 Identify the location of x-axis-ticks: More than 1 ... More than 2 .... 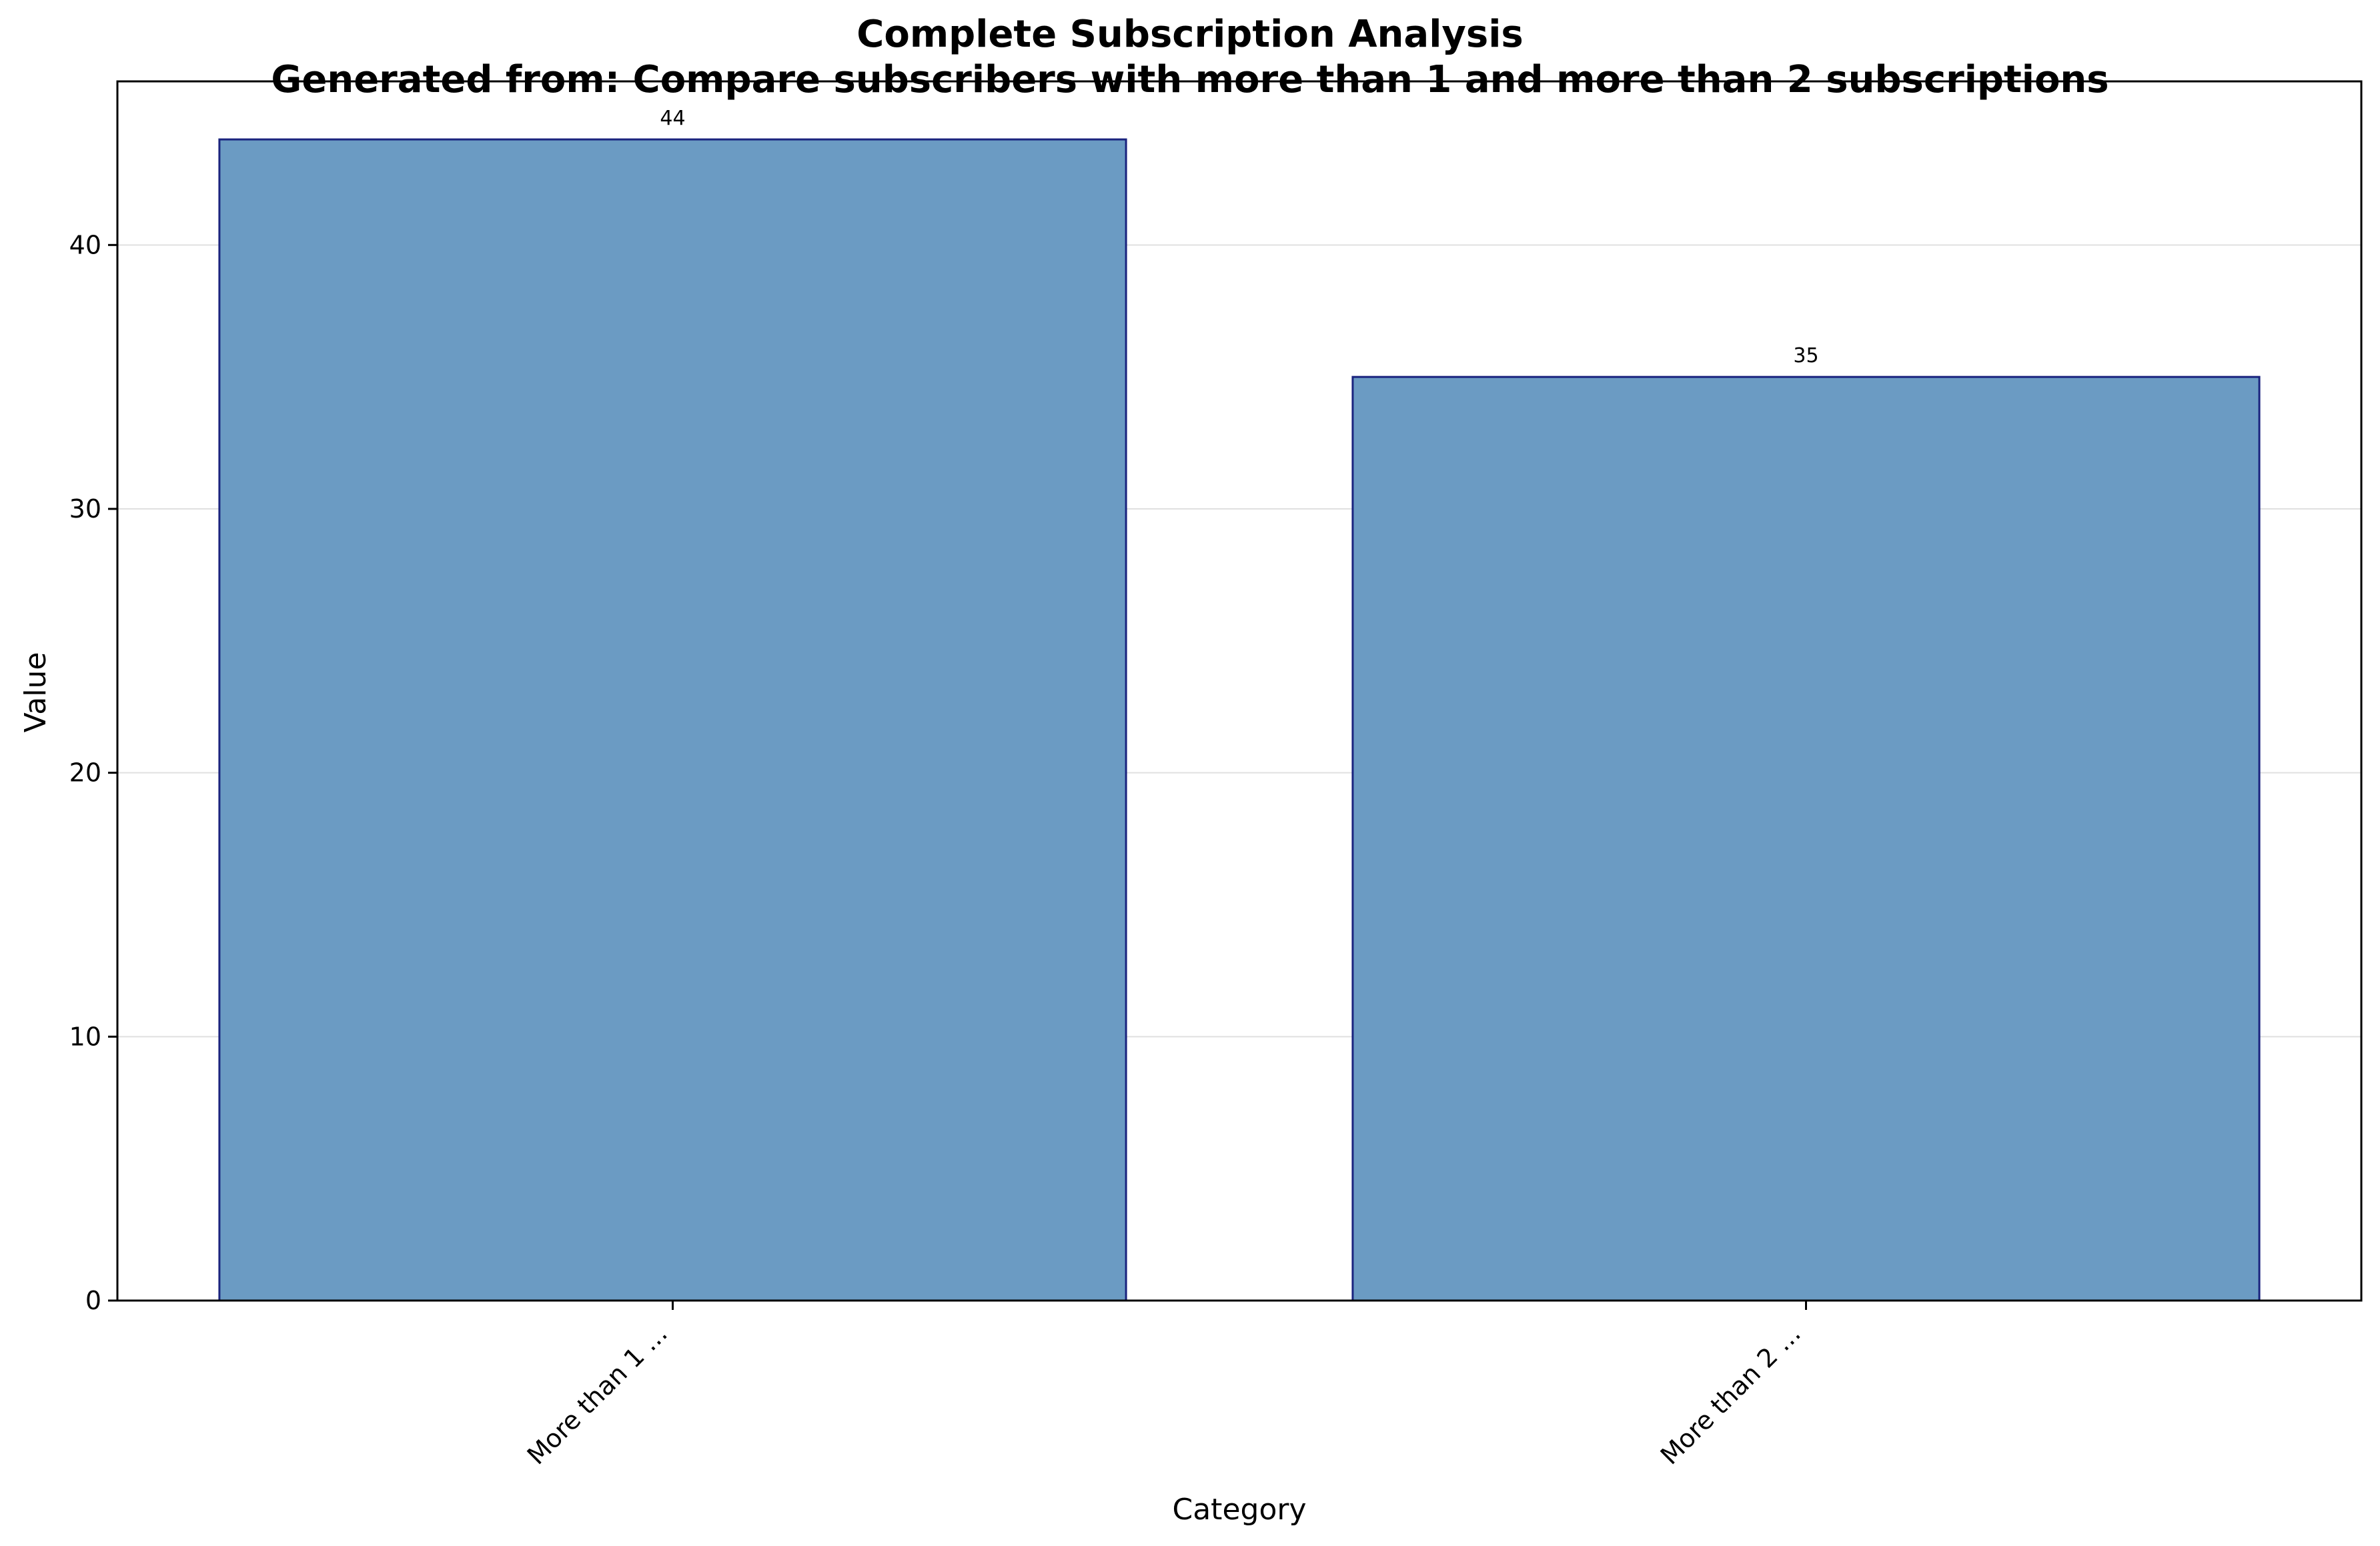
(1164, 1385).